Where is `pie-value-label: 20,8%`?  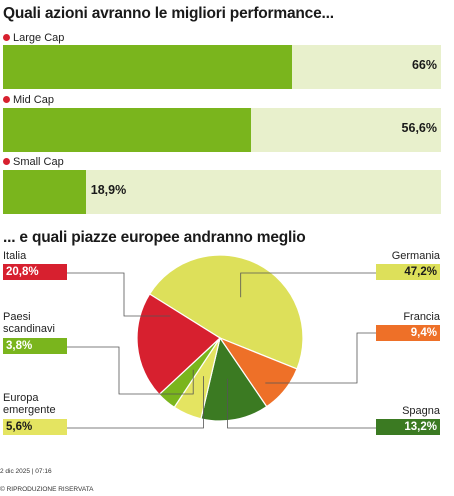 pie-value-label: 20,8% is located at coordinates (35, 272).